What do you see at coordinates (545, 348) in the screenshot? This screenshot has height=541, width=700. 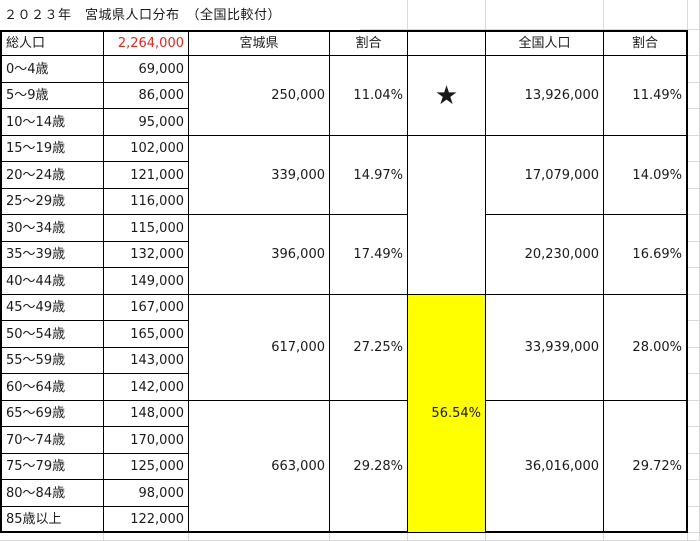 I see `national-group-population: 33,939,000` at bounding box center [545, 348].